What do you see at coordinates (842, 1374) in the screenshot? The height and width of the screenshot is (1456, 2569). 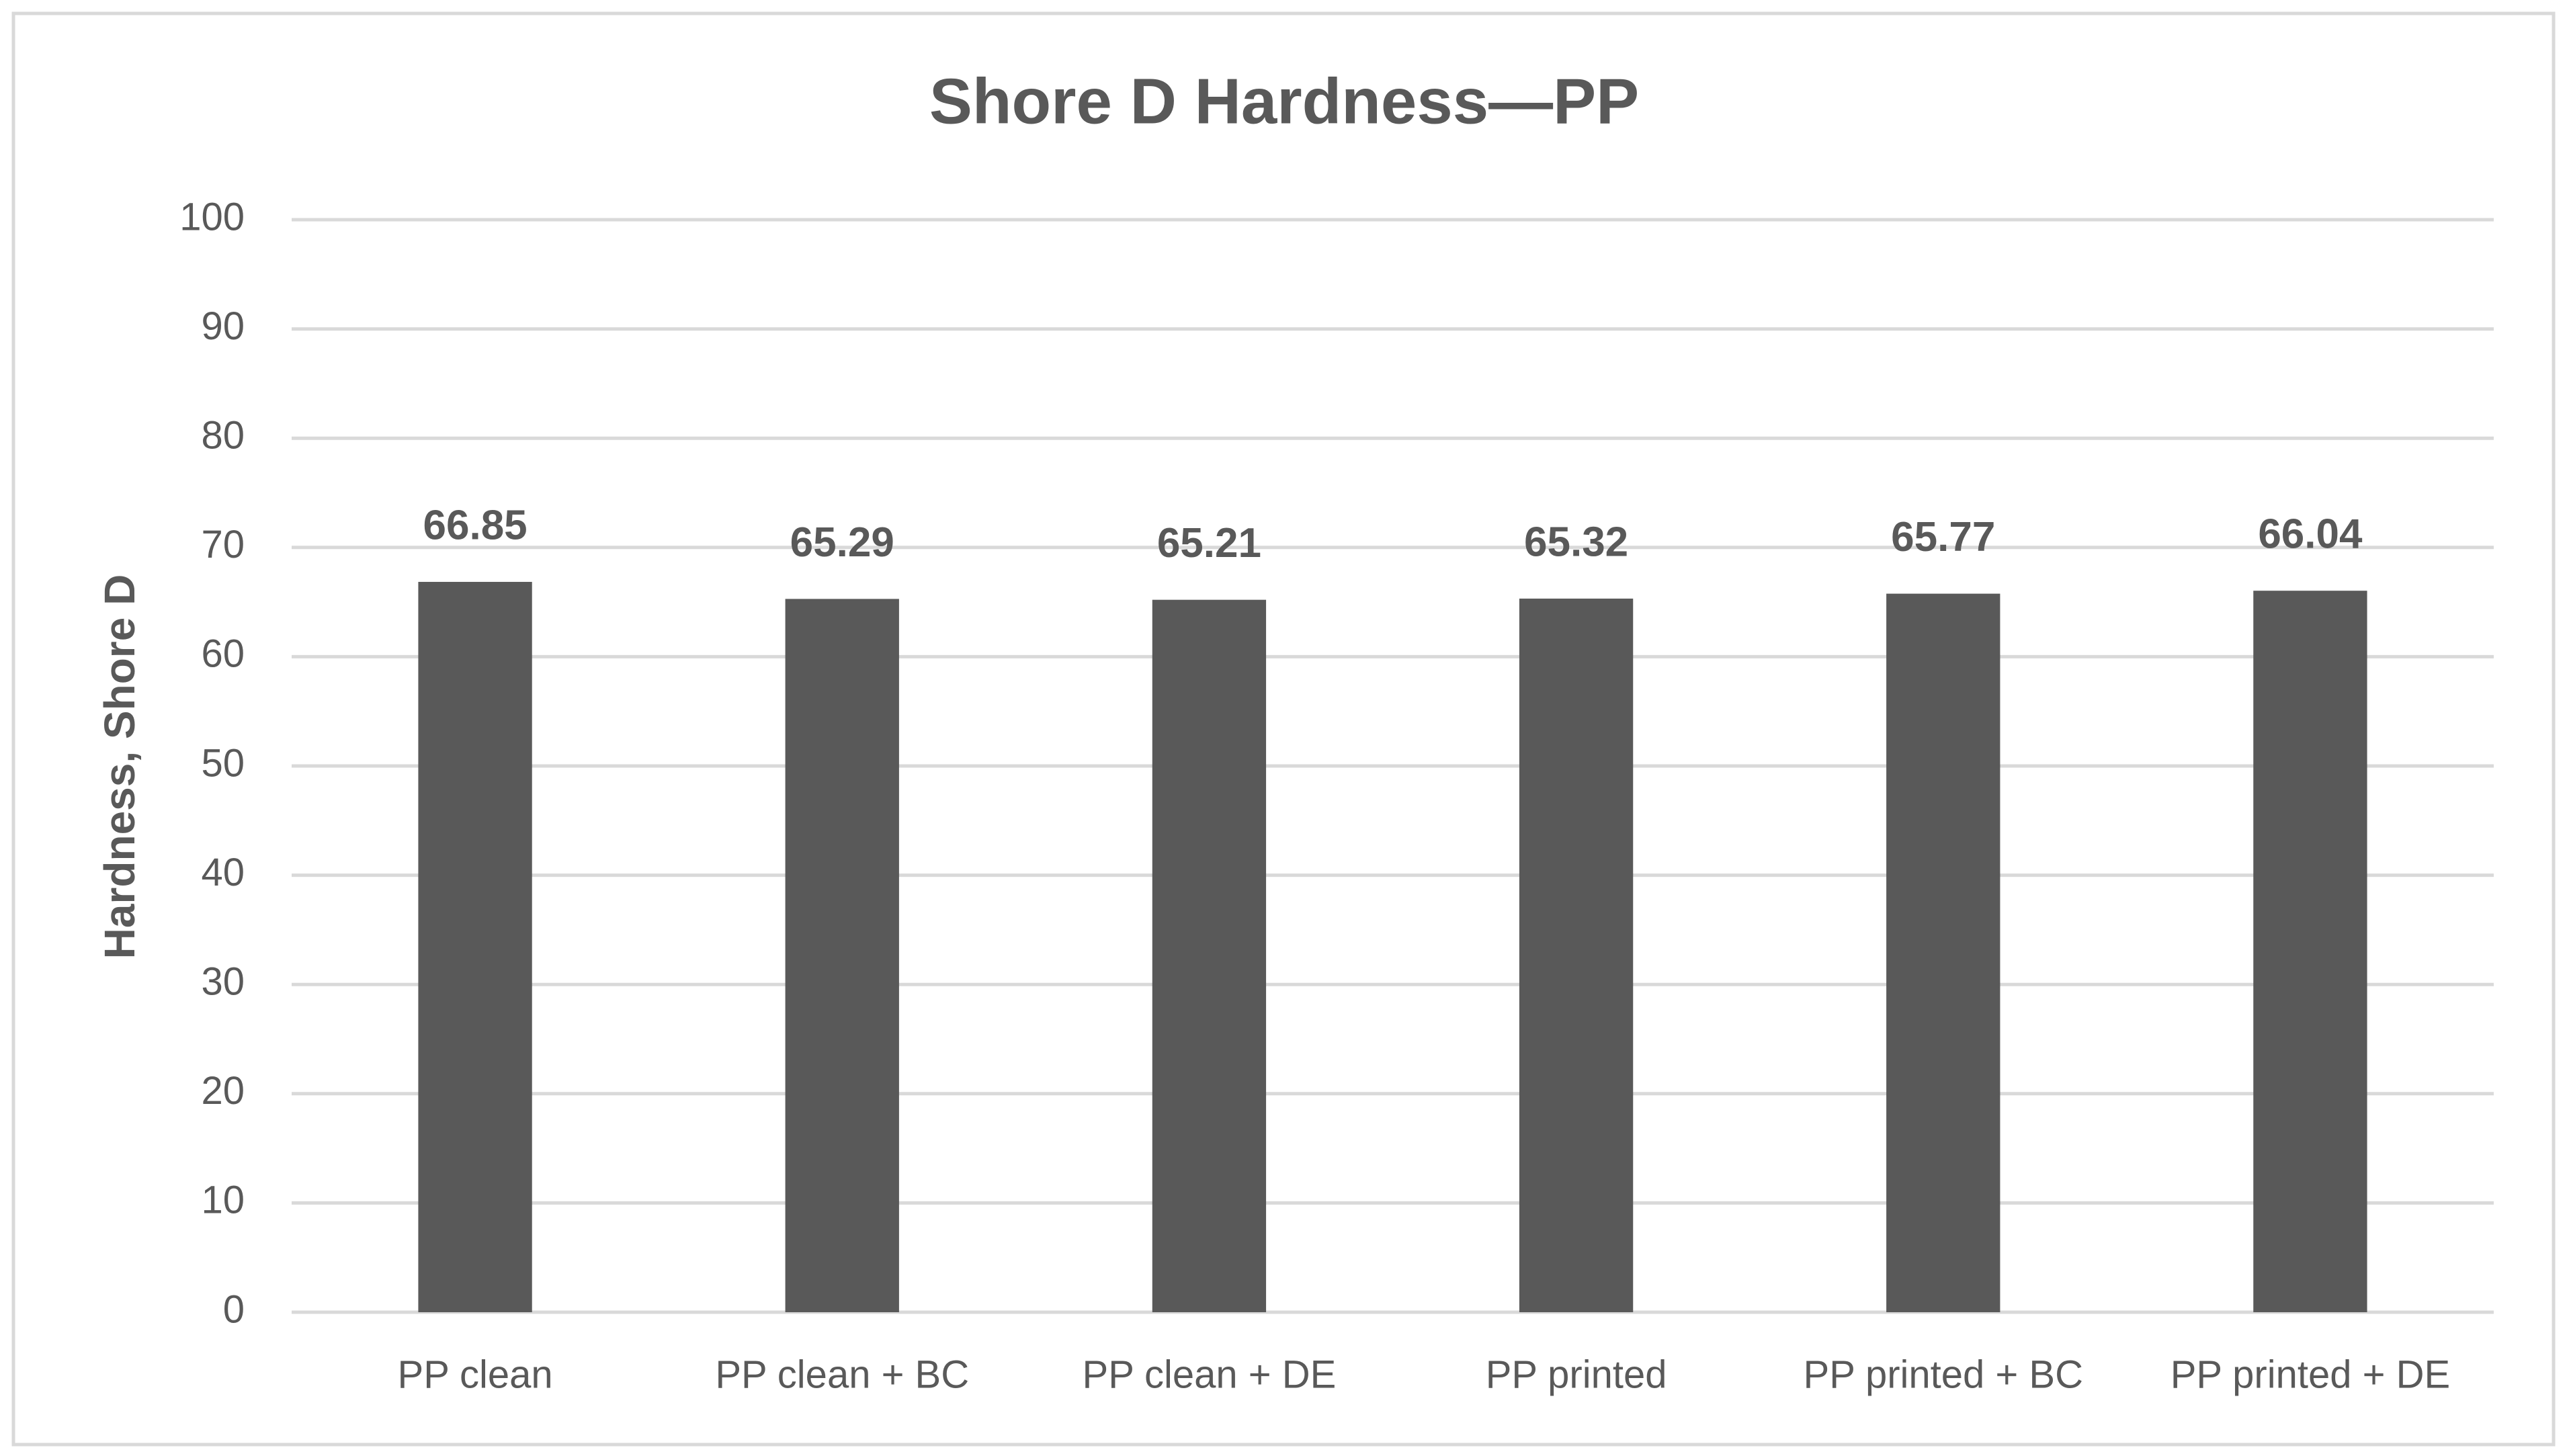 I see `x-tick-label: PP clean + BC` at bounding box center [842, 1374].